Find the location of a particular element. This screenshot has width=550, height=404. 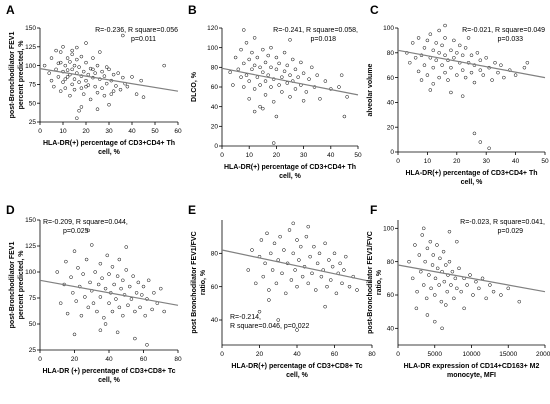

regression-line is located at coordinates (290, 81).